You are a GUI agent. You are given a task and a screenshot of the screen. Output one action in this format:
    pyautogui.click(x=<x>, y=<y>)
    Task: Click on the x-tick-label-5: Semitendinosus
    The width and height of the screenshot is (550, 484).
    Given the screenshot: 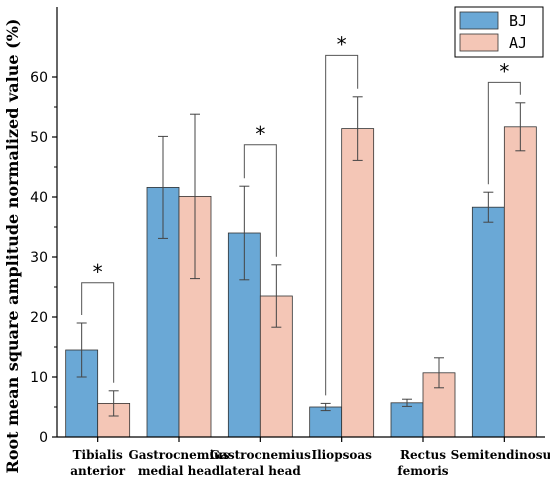 What is the action you would take?
    pyautogui.click(x=500, y=455)
    